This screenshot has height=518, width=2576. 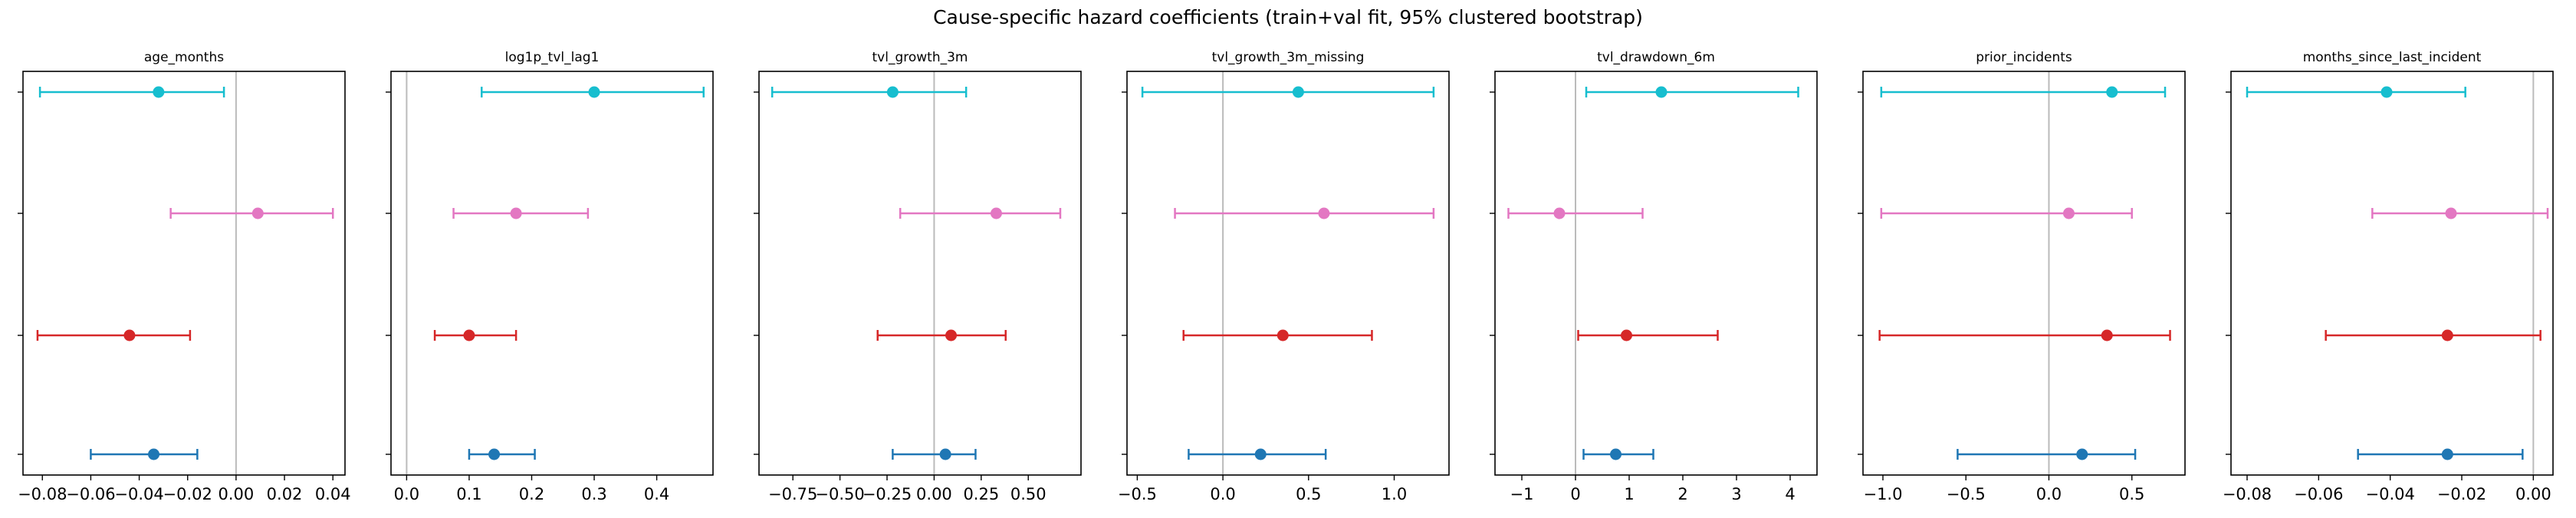 I want to click on x-tick-label: 0.4, so click(x=657, y=494).